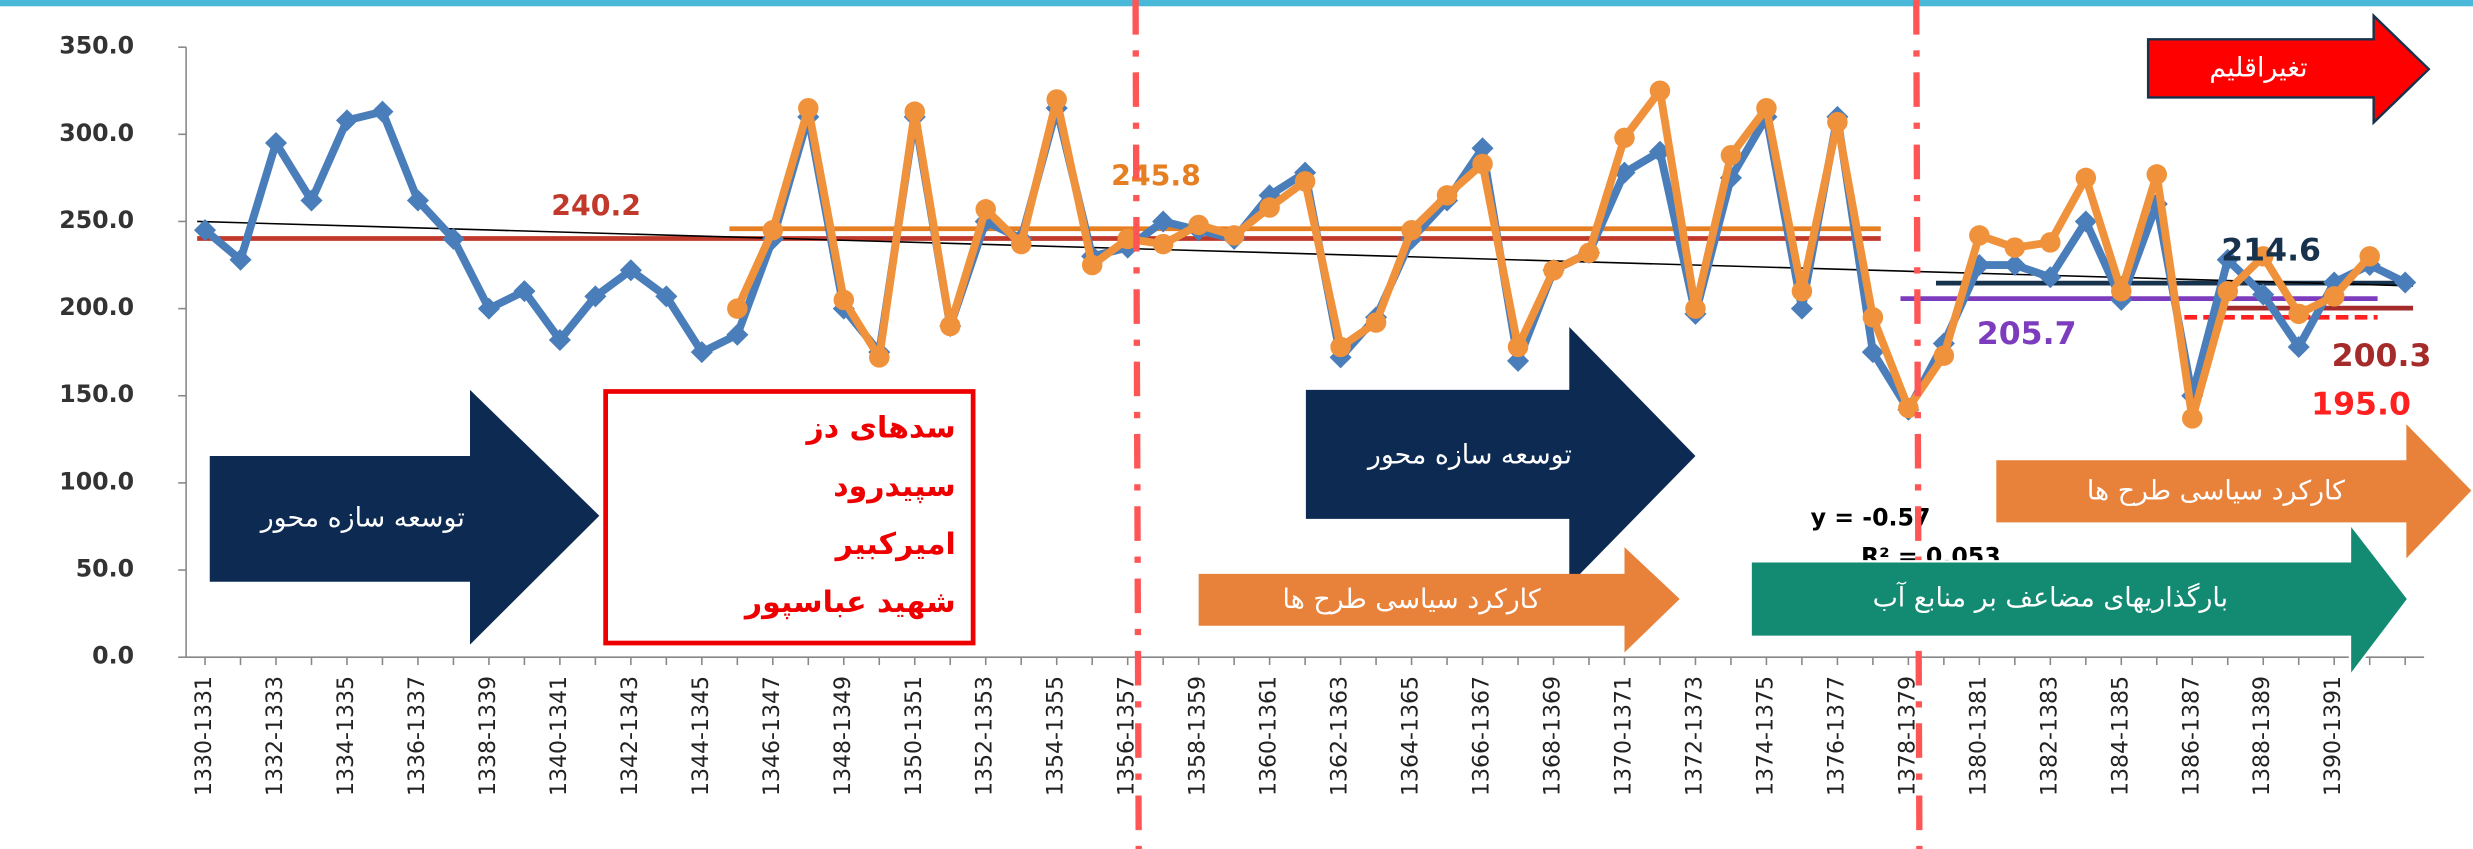 This screenshot has width=2473, height=849. Describe the element at coordinates (1482, 736) in the screenshot. I see `x-tick-label: 1366-1367` at that location.